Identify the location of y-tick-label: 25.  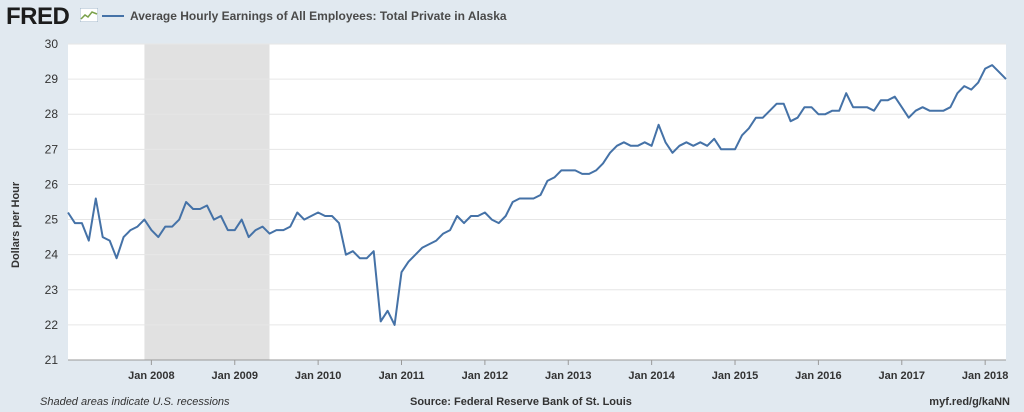
(52, 220).